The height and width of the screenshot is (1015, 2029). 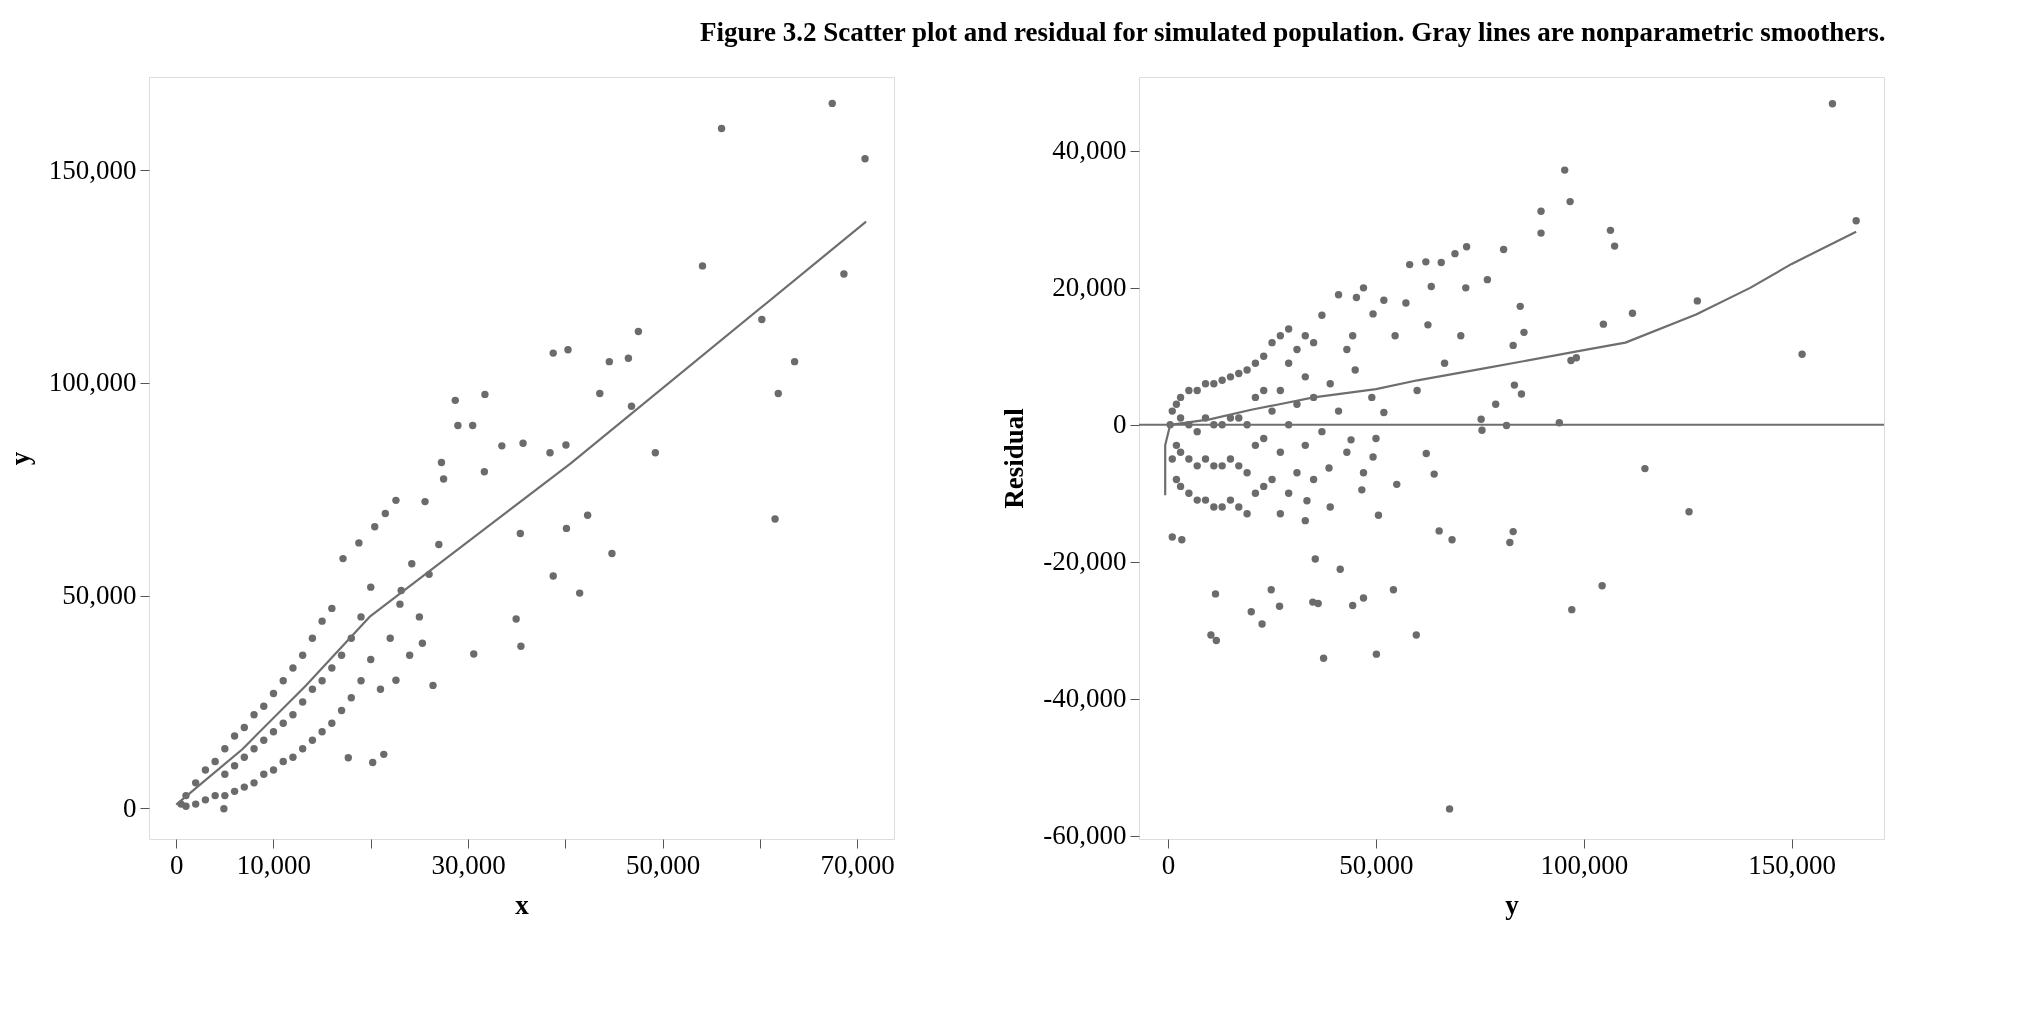 I want to click on x-tick-label: 100,000, so click(x=1584, y=864).